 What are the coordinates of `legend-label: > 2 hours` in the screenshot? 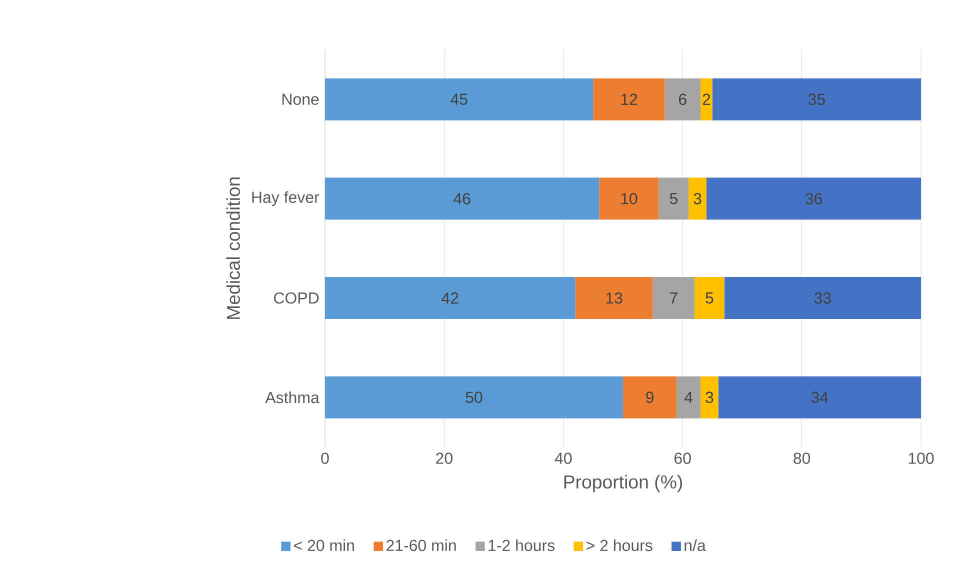 It's located at (619, 545).